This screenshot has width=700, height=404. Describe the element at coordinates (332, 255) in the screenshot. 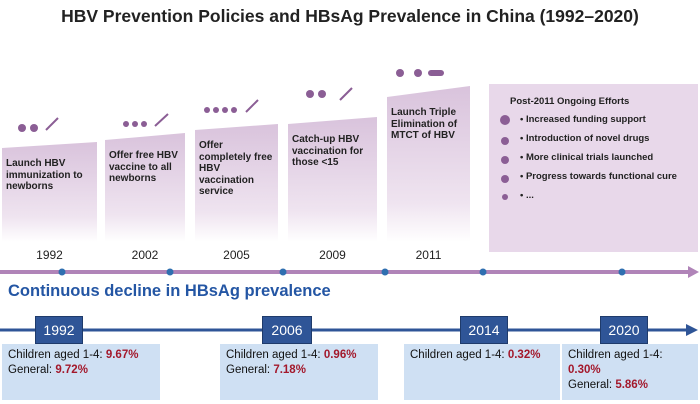

I see `policy-year: 2009` at that location.